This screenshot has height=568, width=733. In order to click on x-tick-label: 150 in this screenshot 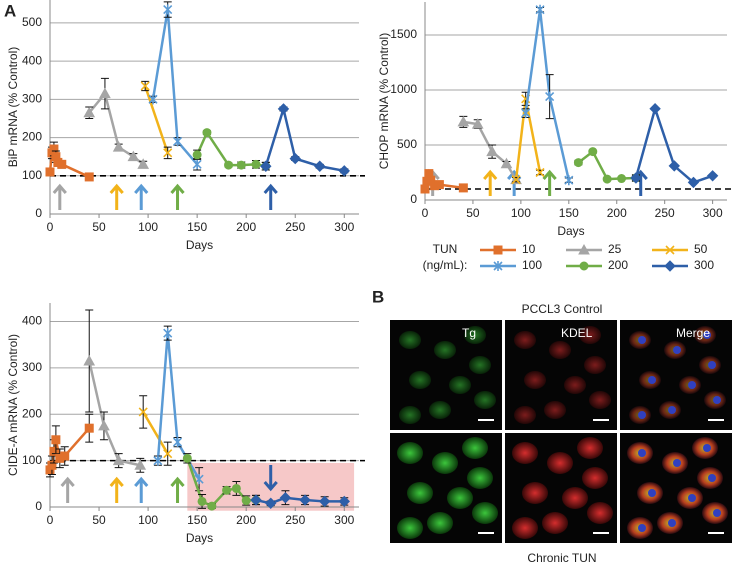, I will do `click(197, 227)`.